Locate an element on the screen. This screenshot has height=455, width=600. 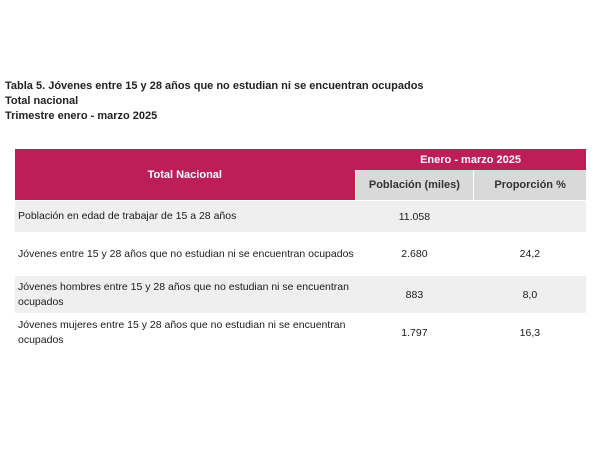
table-period: Trimestre enero - marzo 2025 is located at coordinates (81, 116).